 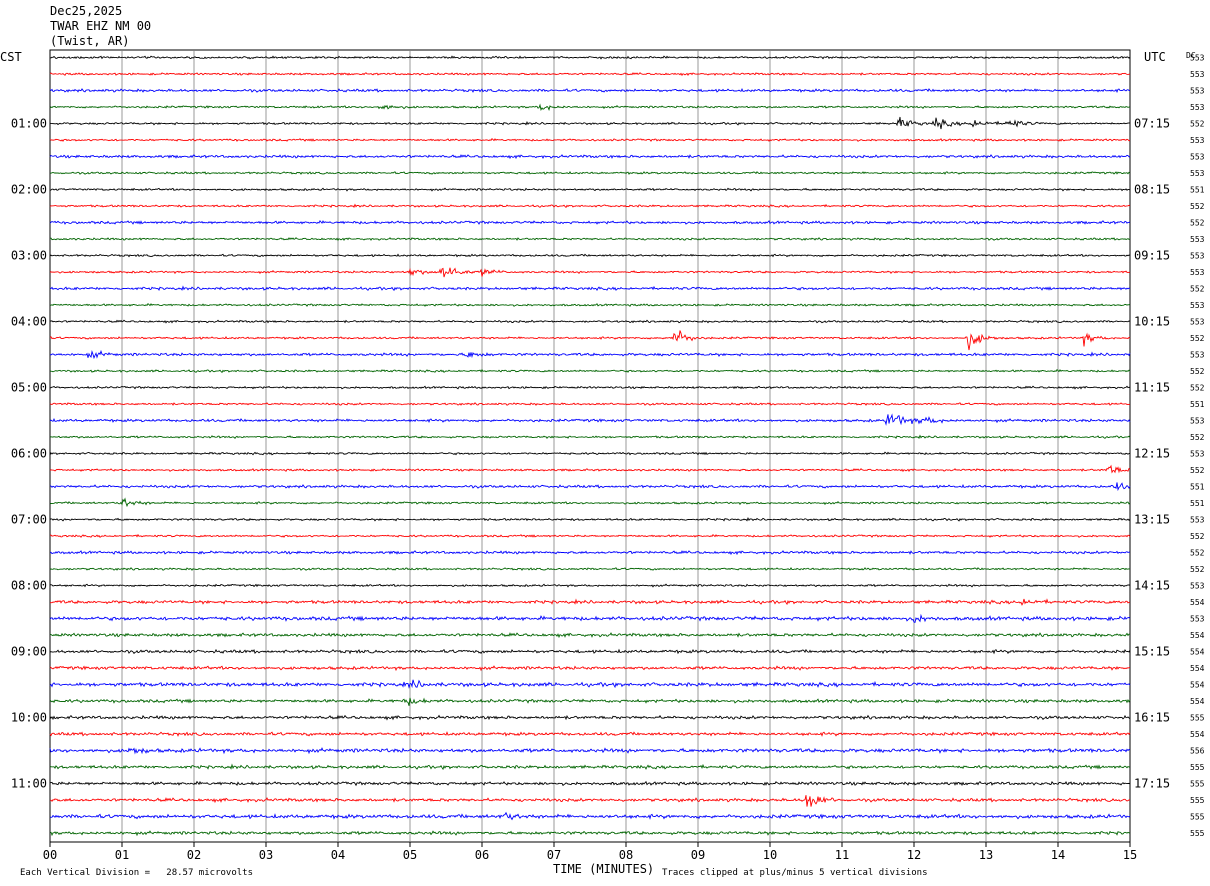 I want to click on header-date: Dec25,2025, so click(x=86, y=11).